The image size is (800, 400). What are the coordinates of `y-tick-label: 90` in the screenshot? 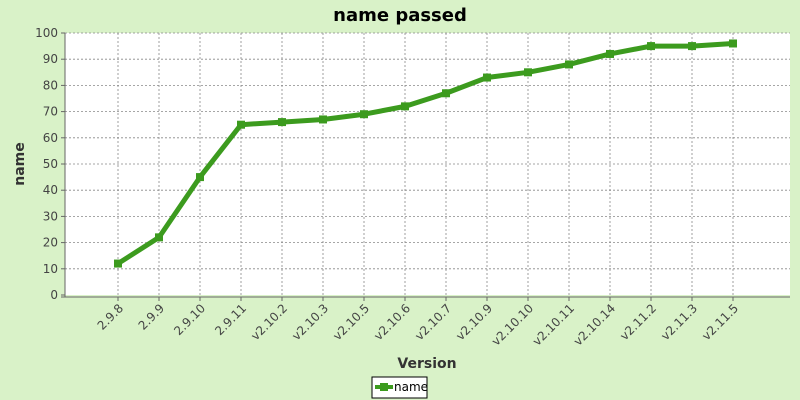 It's located at (50, 59).